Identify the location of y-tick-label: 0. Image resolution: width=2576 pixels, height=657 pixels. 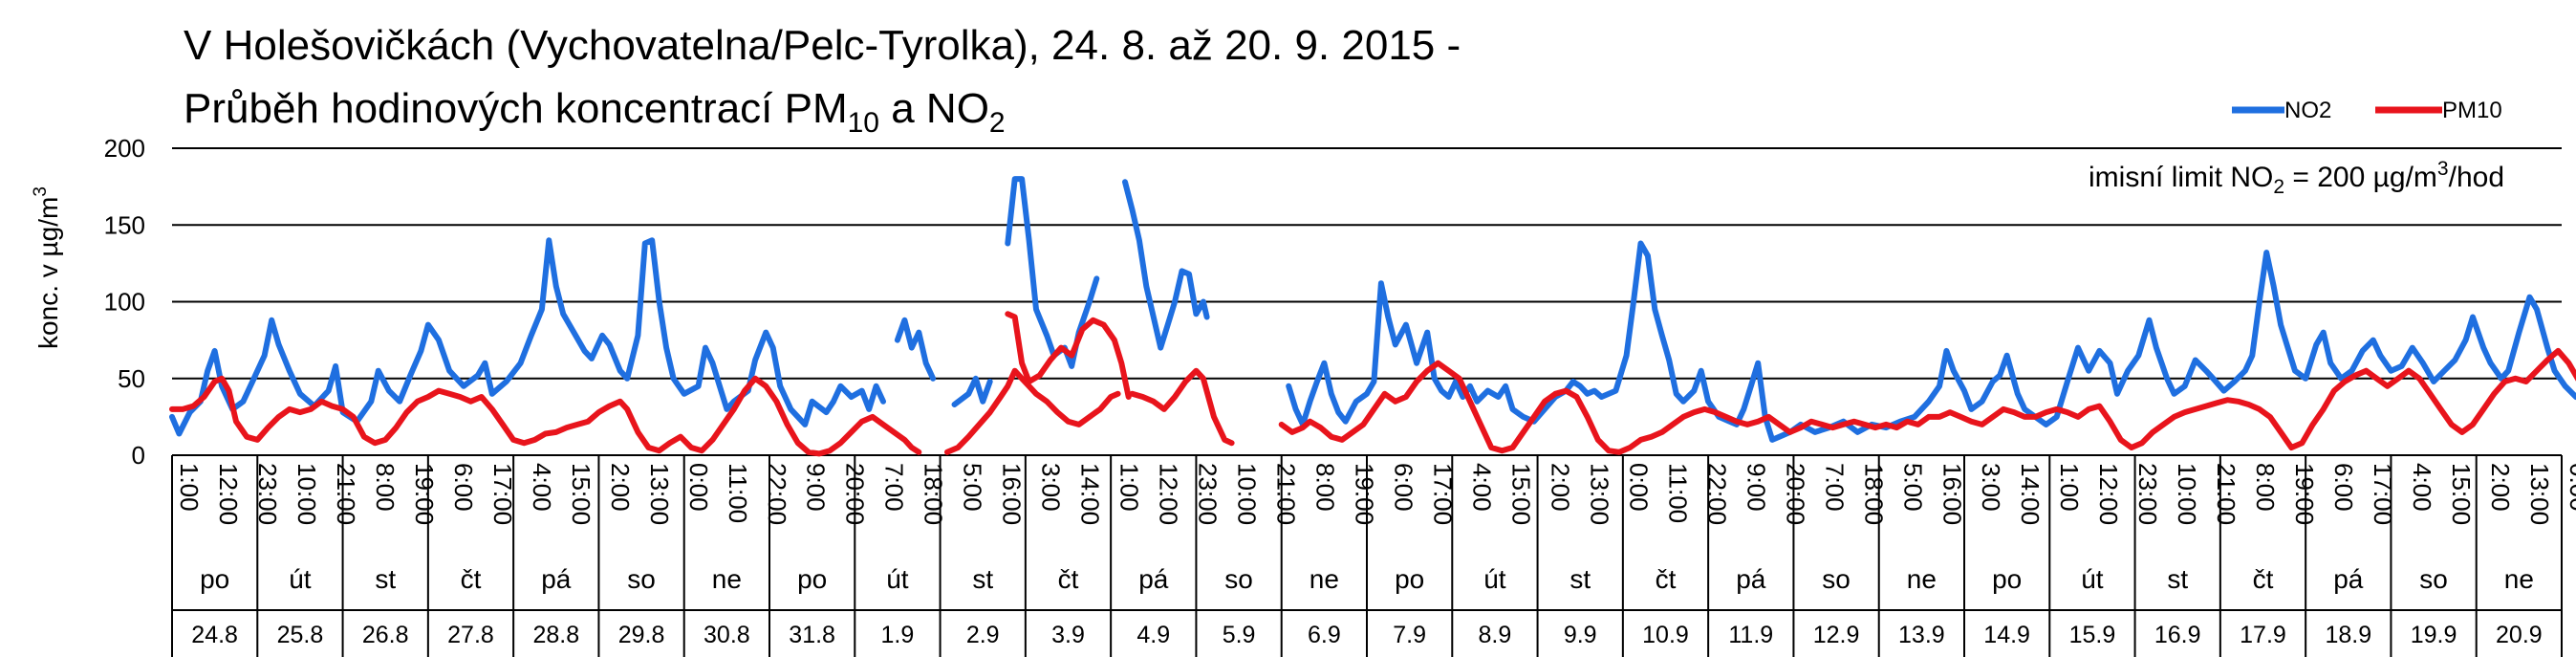
(138, 455).